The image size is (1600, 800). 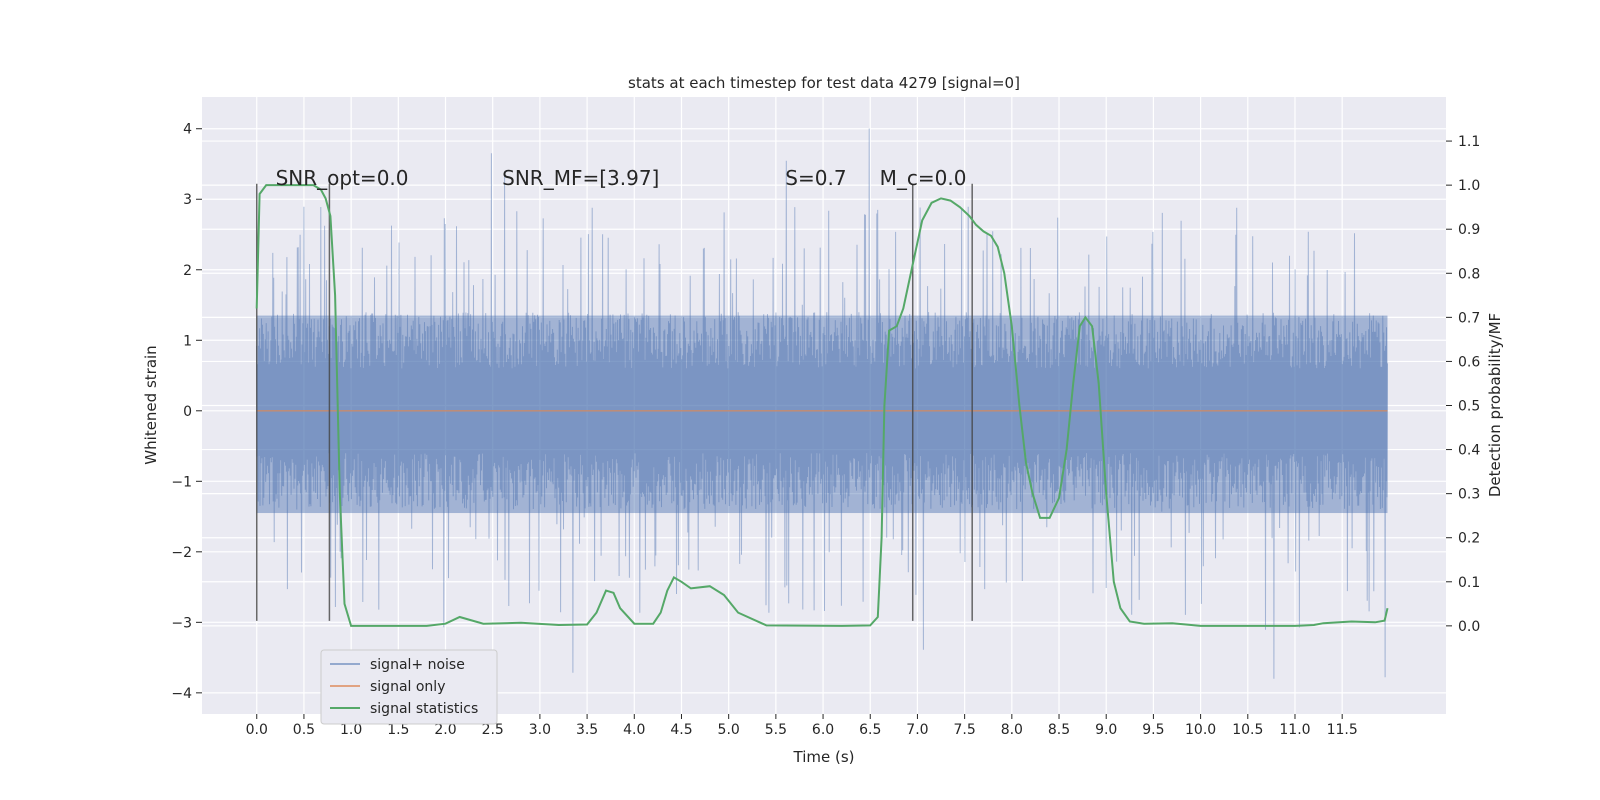 What do you see at coordinates (187, 271) in the screenshot?
I see `y-tick-label: 2` at bounding box center [187, 271].